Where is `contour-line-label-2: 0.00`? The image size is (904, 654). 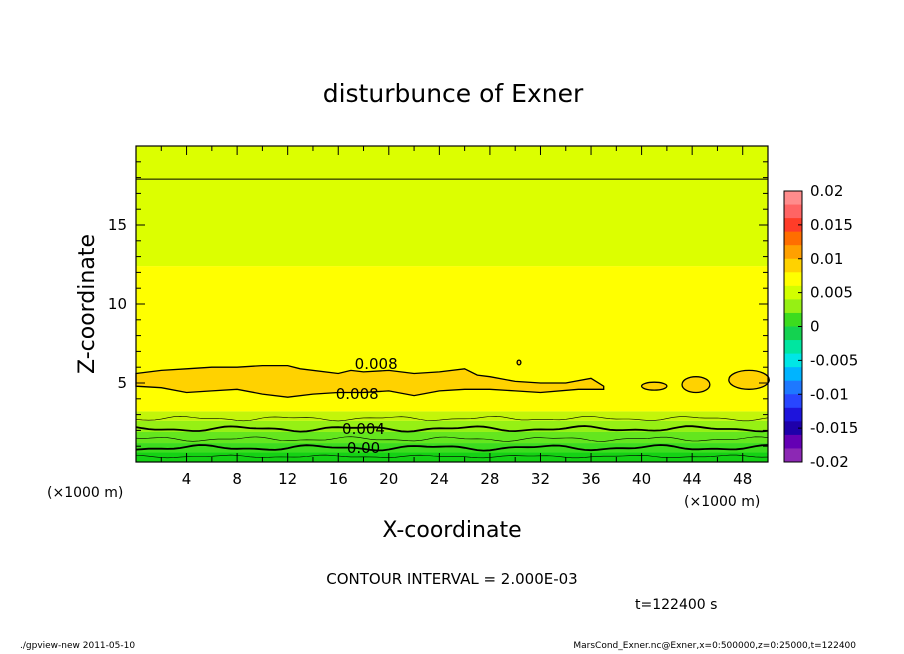 contour-line-label-2: 0.00 is located at coordinates (363, 448).